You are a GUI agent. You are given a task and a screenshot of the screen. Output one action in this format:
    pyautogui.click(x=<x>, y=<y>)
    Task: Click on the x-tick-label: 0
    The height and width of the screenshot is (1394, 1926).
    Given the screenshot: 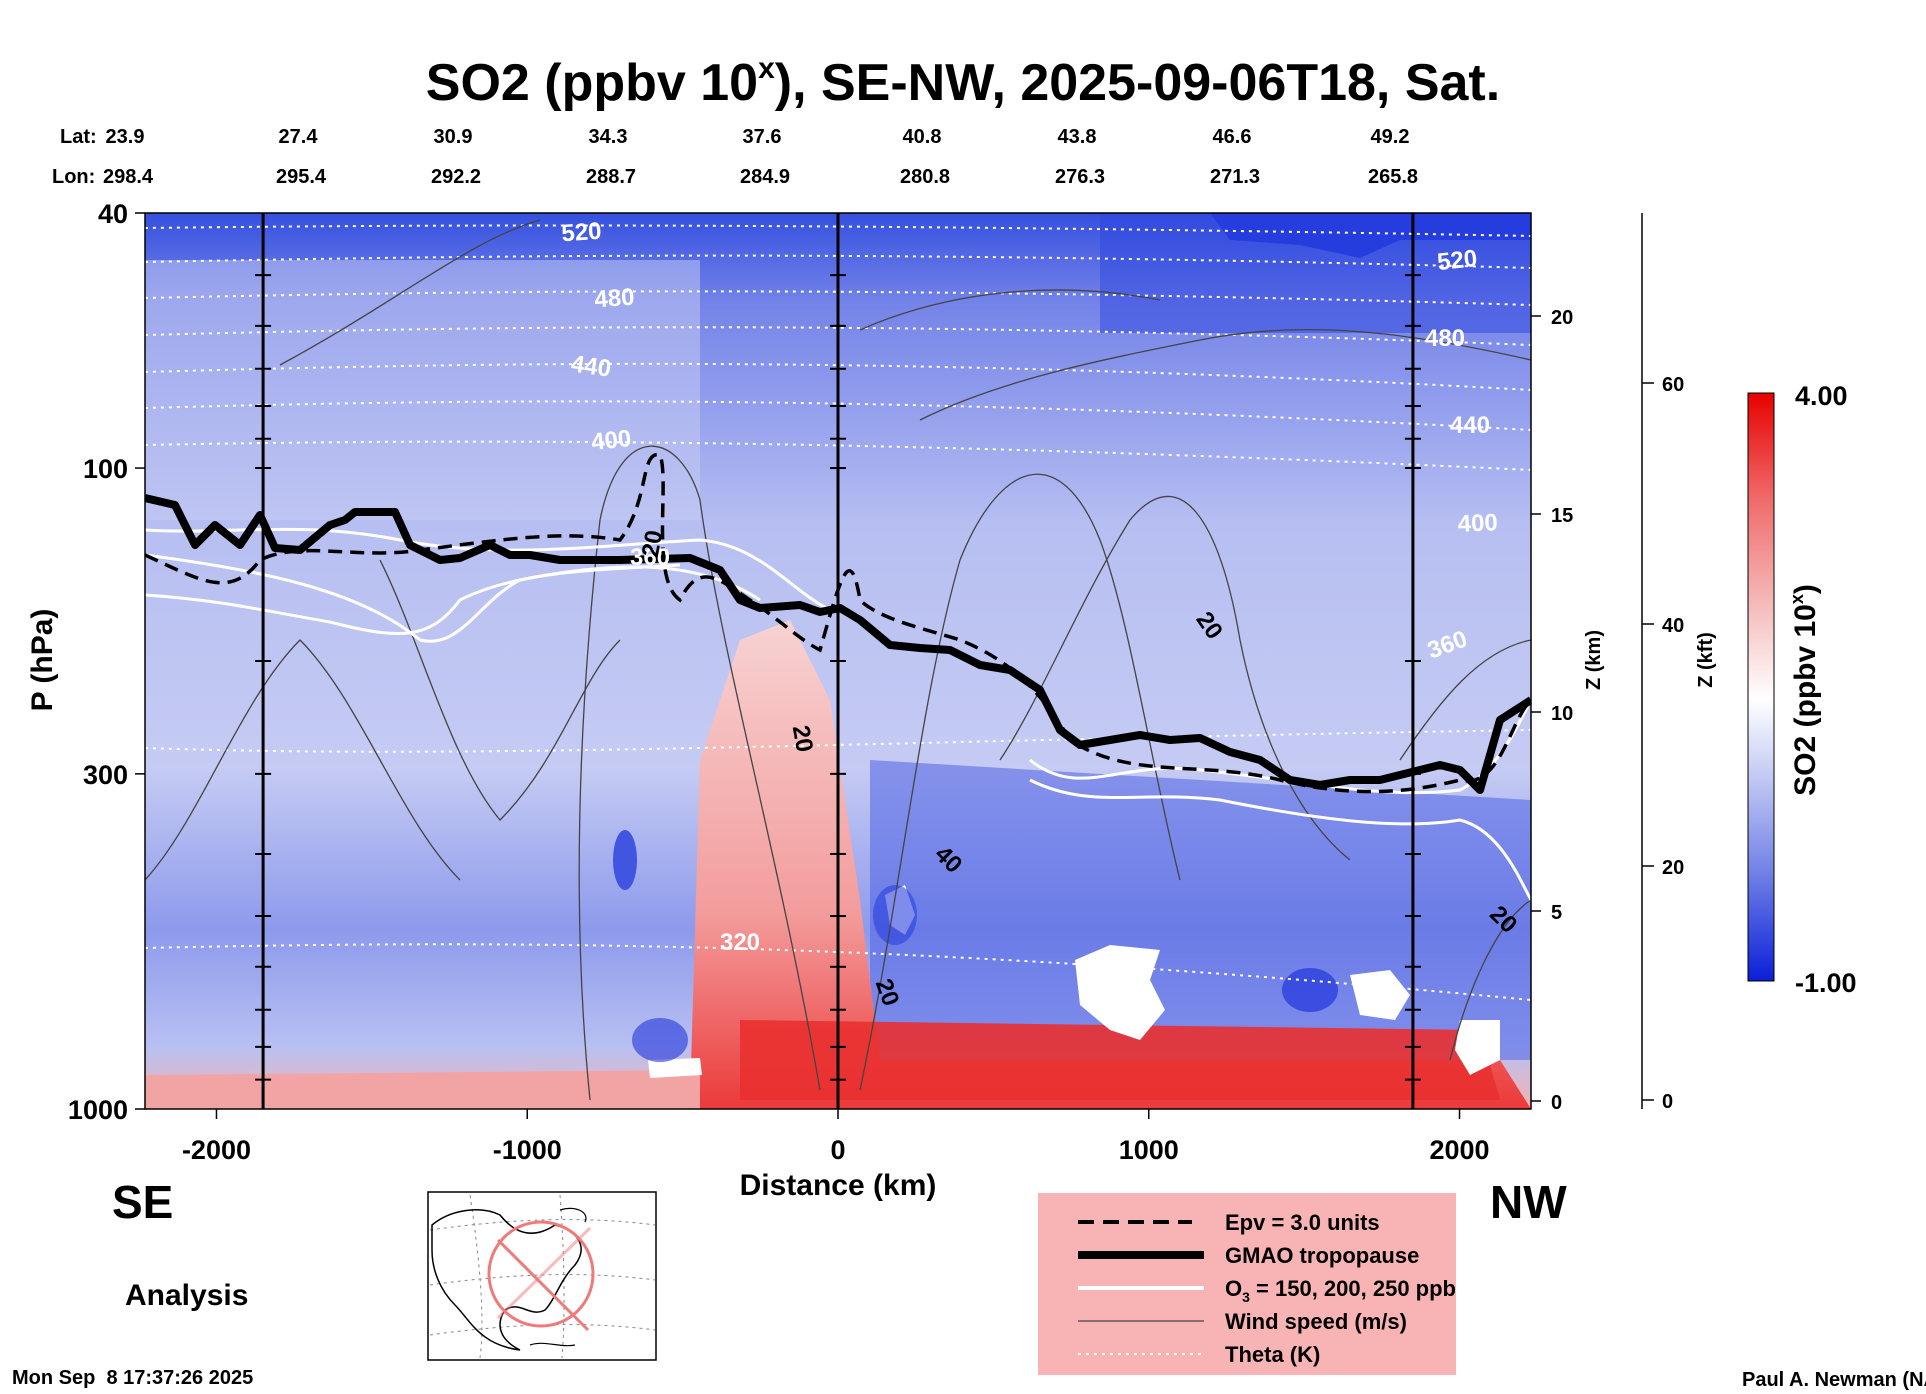 What is the action you would take?
    pyautogui.click(x=837, y=1150)
    